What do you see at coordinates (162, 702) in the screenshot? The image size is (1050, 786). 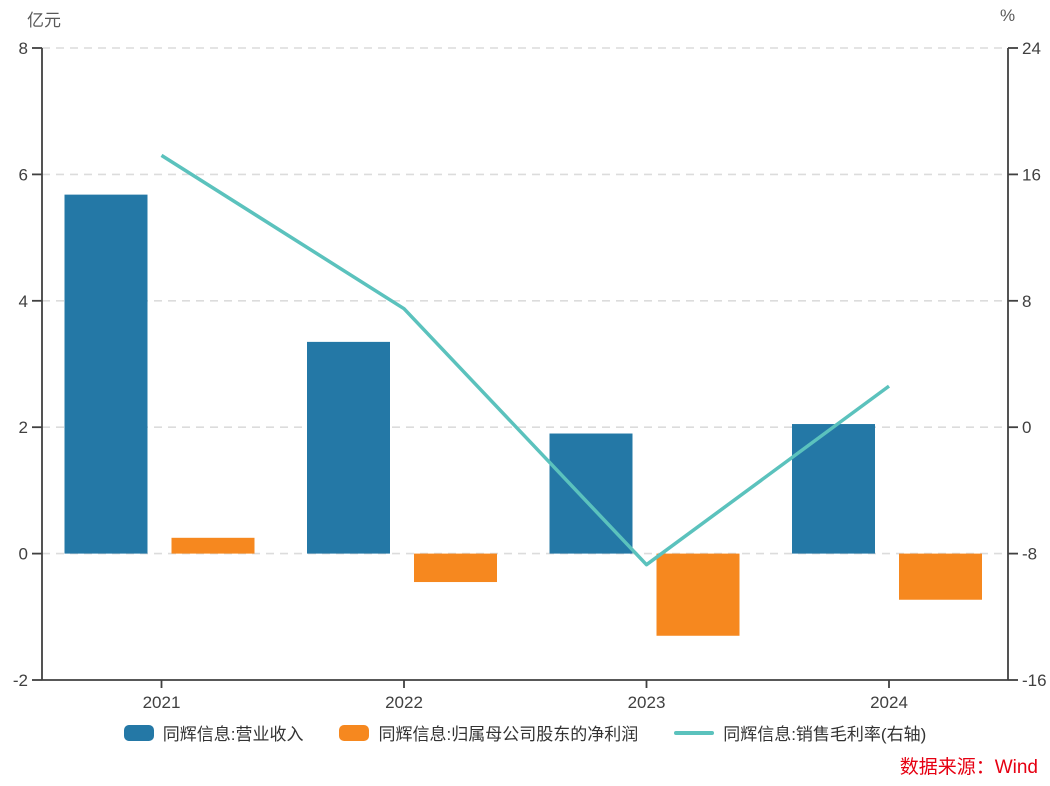 I see `x-axis-category-label: 2021` at bounding box center [162, 702].